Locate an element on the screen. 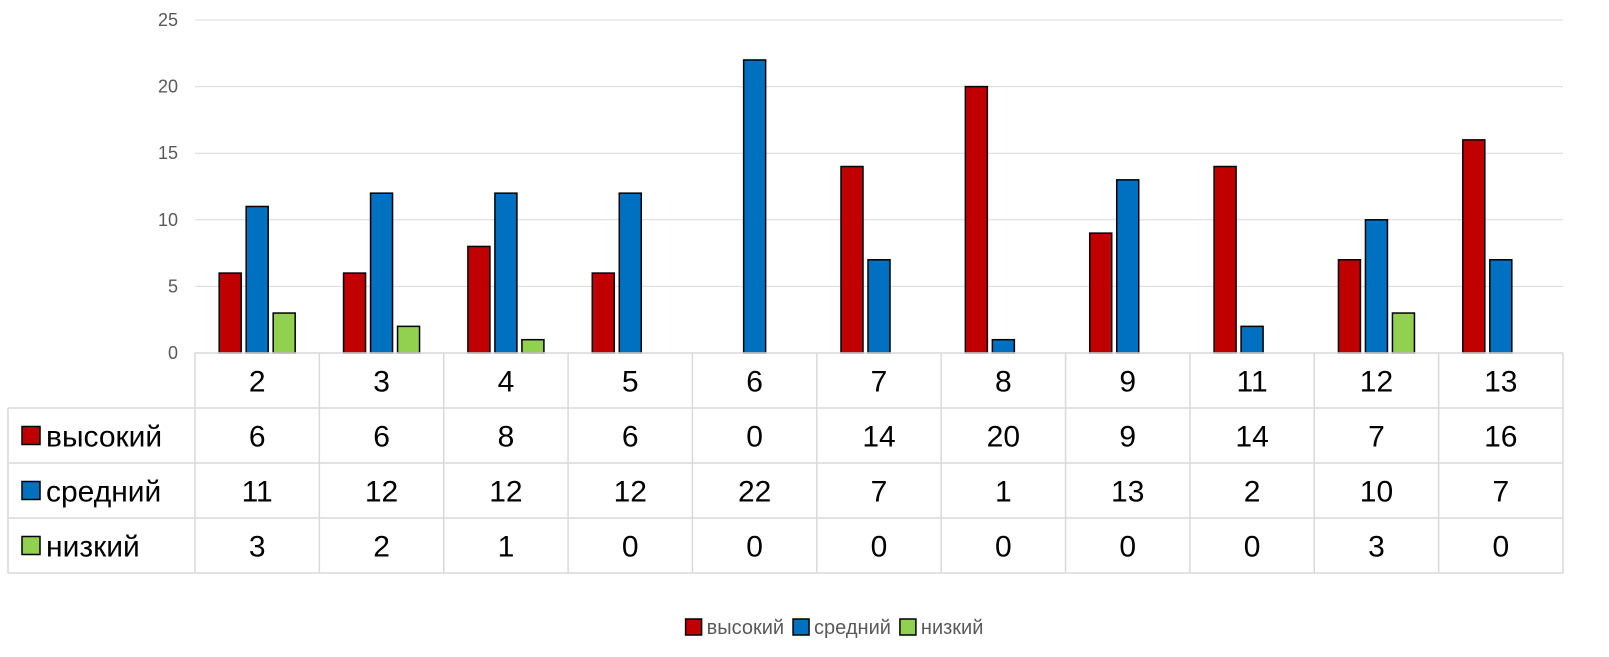 The height and width of the screenshot is (657, 1609). legend: высокий средний низкий is located at coordinates (833, 628).